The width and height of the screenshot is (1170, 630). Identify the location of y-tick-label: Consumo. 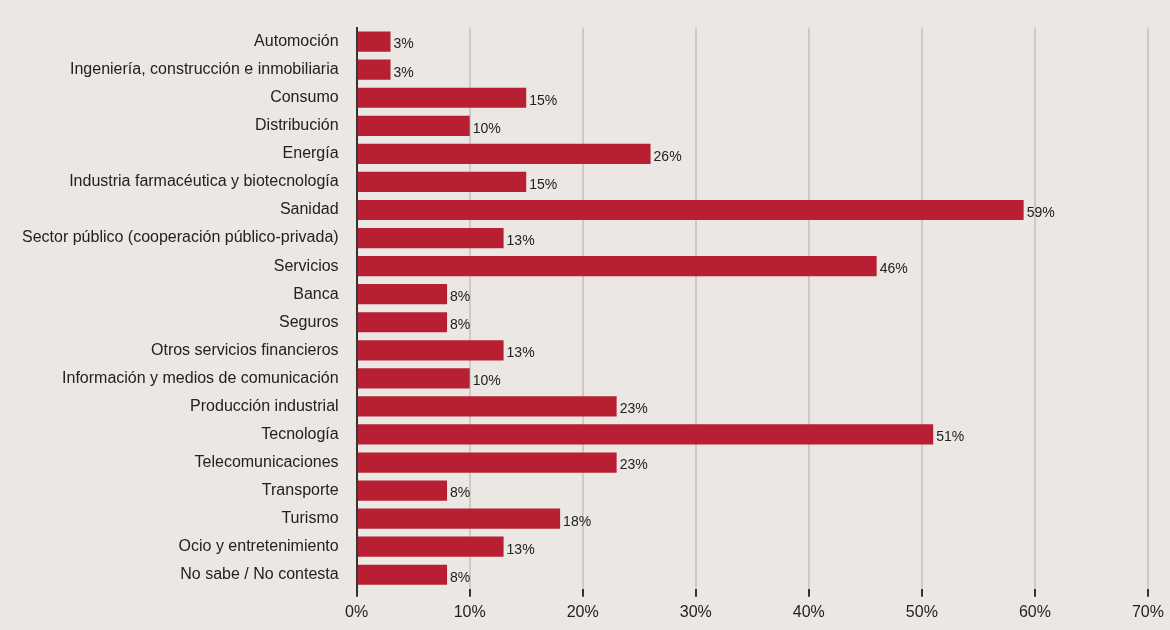
(304, 97).